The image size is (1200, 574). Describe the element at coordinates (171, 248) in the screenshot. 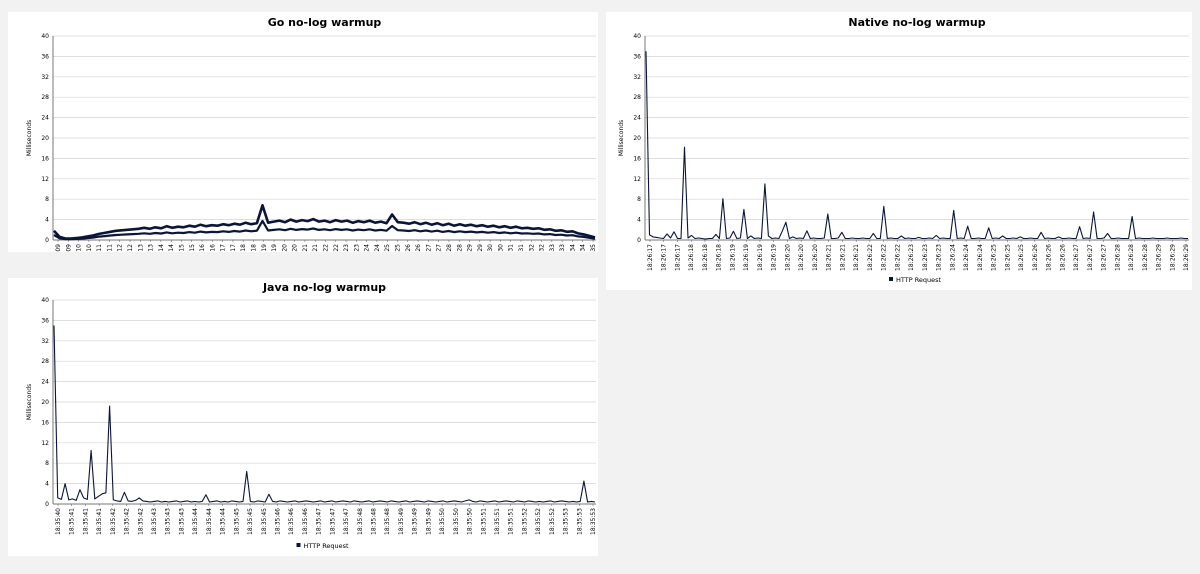

I see `x-tick-label: 18:06:14` at that location.